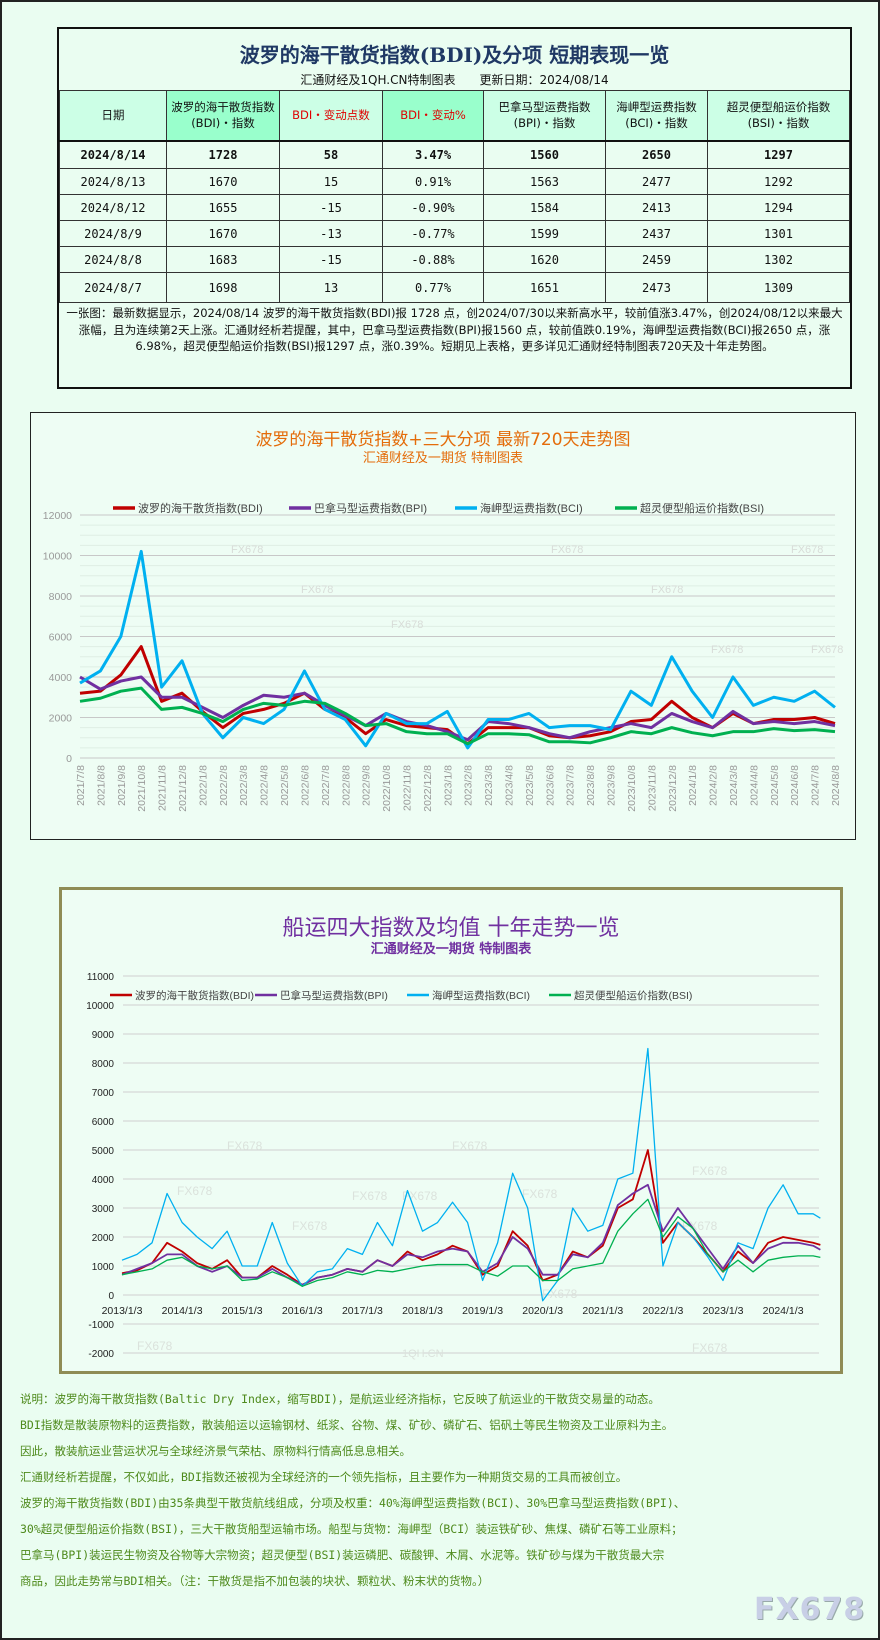  I want to click on chart2-subtitle: 汇通财经及一期货 特制图表, so click(451, 949).